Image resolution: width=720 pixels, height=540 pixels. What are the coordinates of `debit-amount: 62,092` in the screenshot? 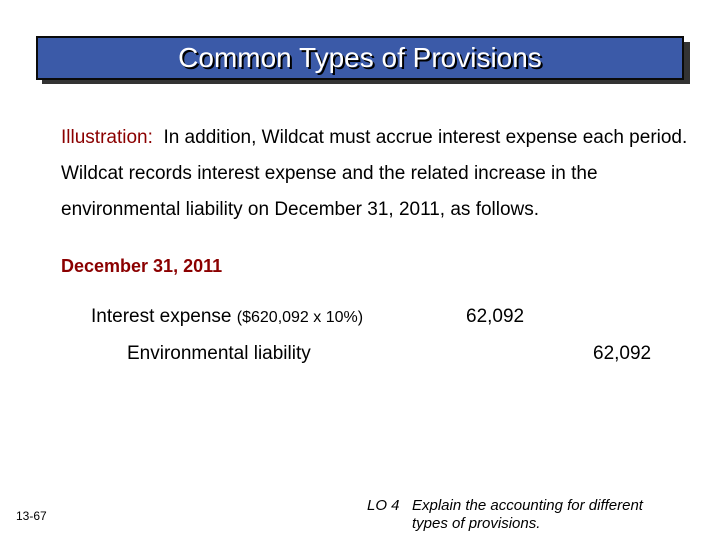 It's located at (495, 316).